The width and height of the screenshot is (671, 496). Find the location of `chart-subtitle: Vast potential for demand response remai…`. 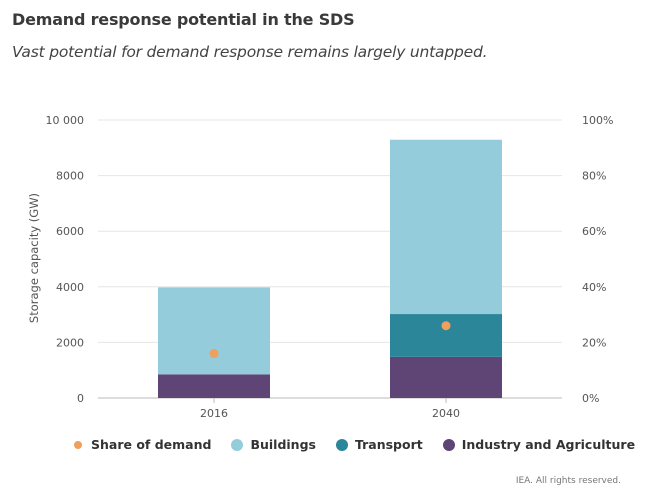

chart-subtitle: Vast potential for demand response remai… is located at coordinates (250, 52).